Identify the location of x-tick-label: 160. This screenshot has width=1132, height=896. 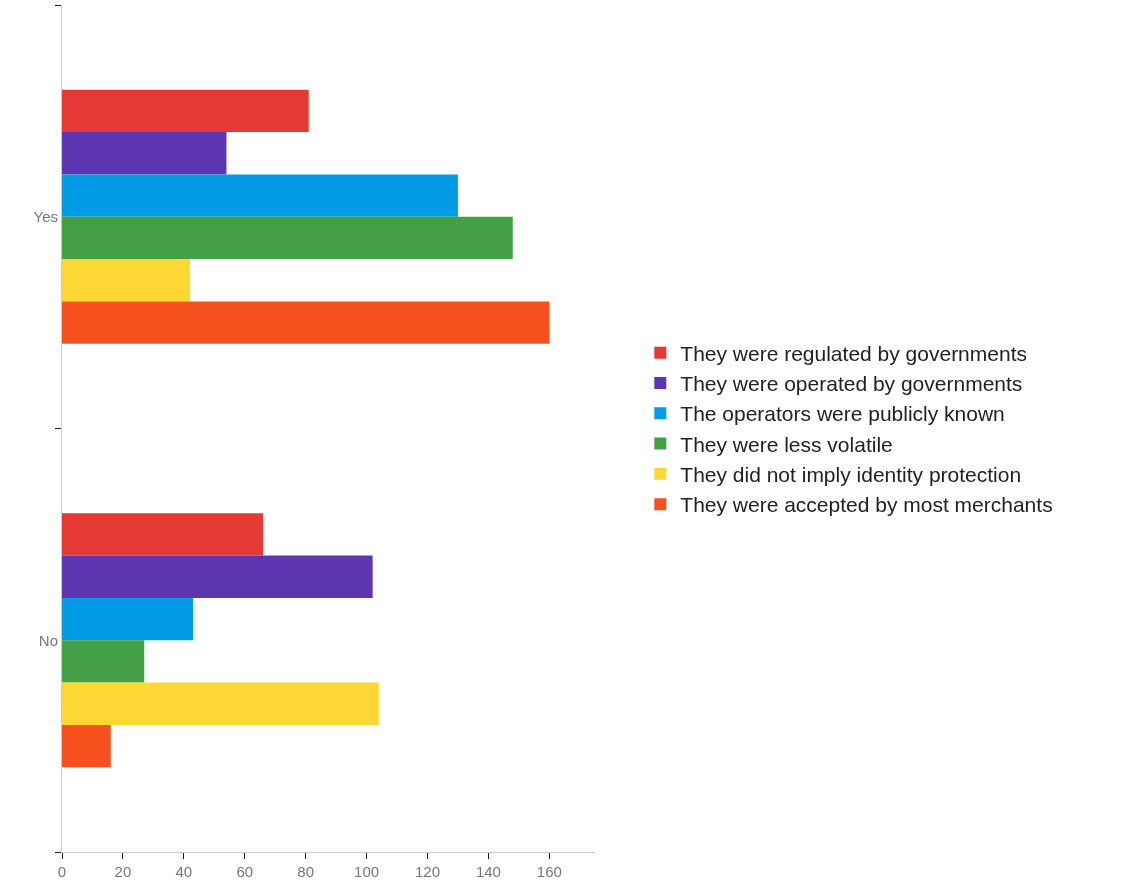
(549, 871).